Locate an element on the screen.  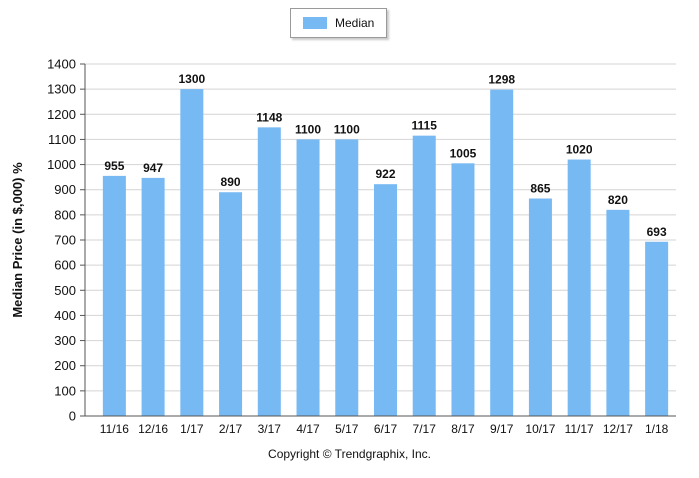
data-label: 865 is located at coordinates (540, 189).